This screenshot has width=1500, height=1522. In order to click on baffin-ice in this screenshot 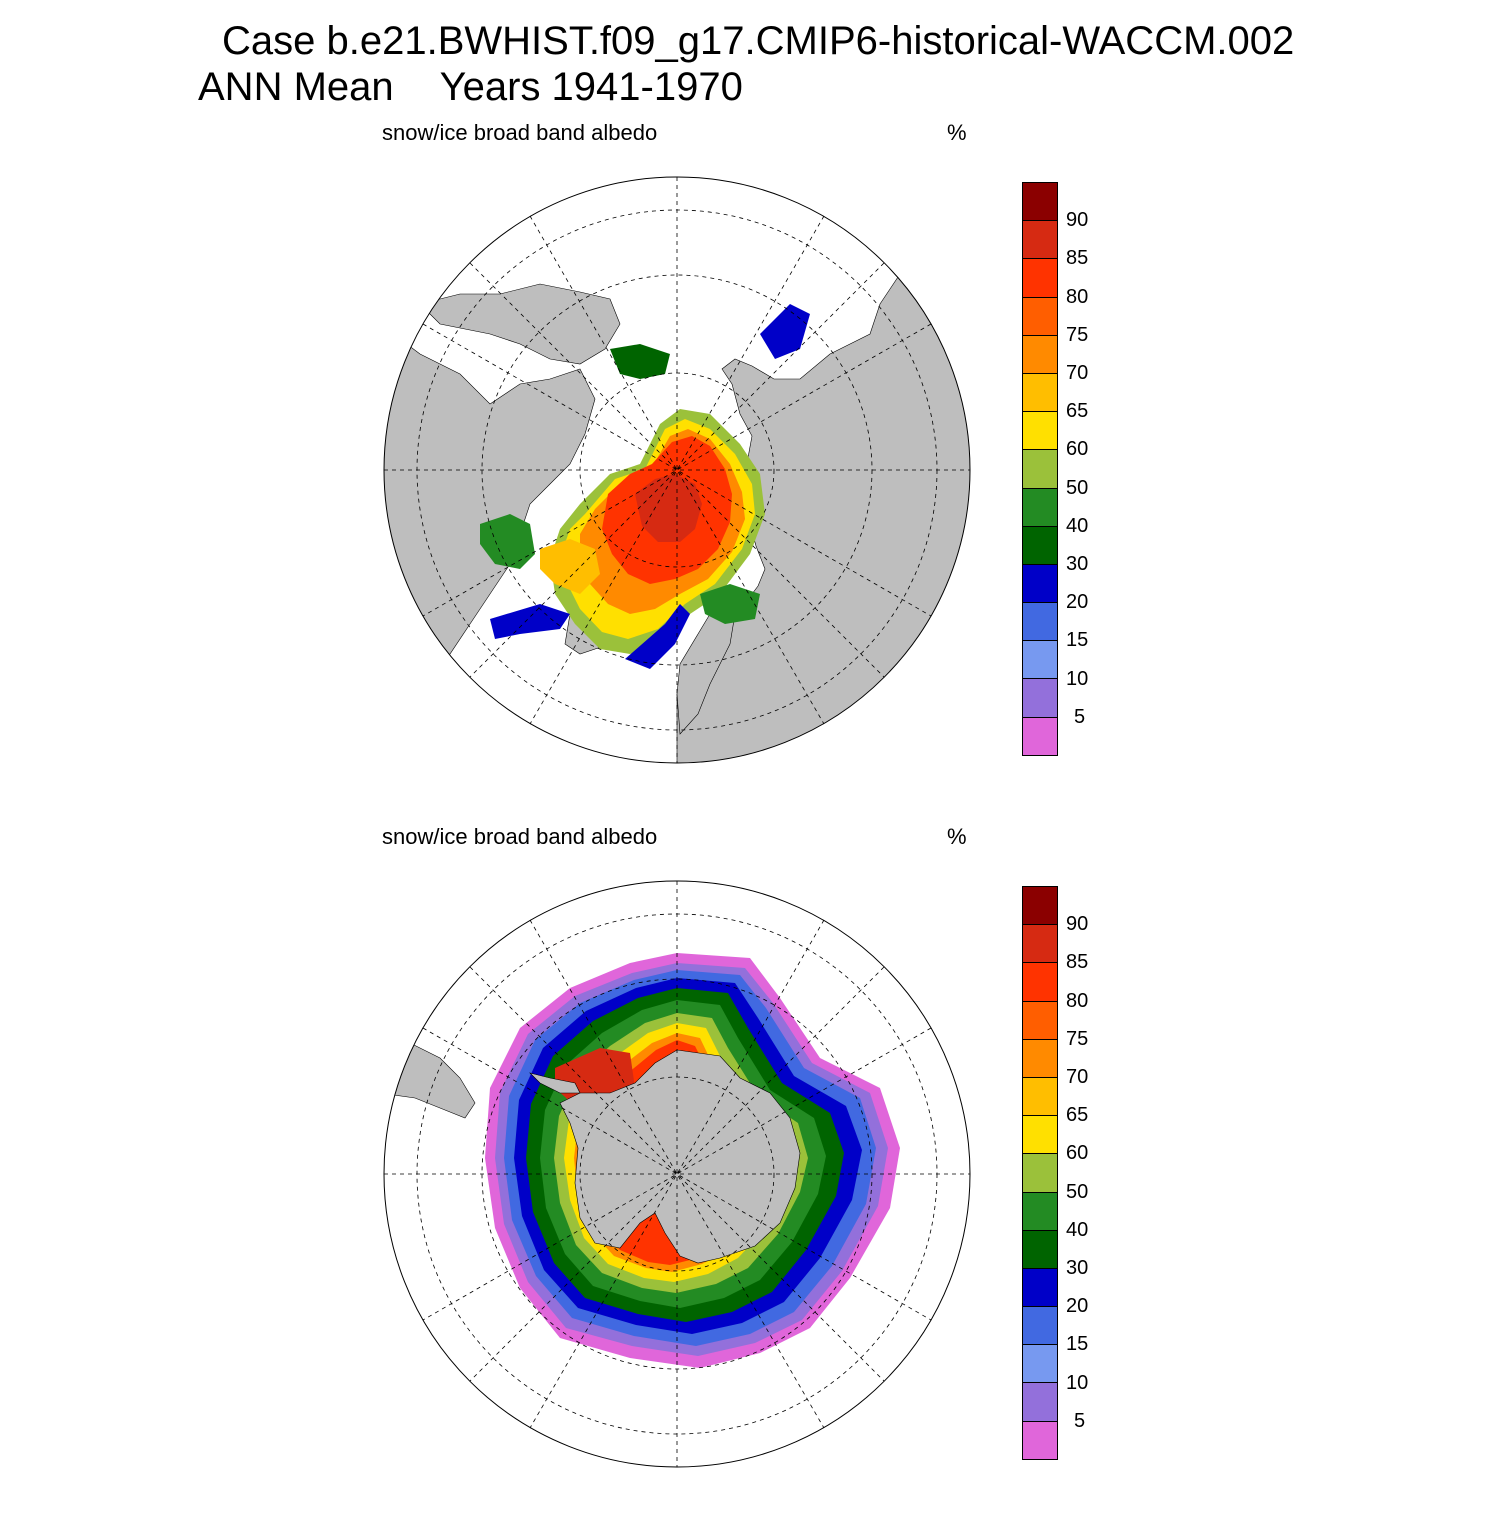, I will do `click(570, 566)`.